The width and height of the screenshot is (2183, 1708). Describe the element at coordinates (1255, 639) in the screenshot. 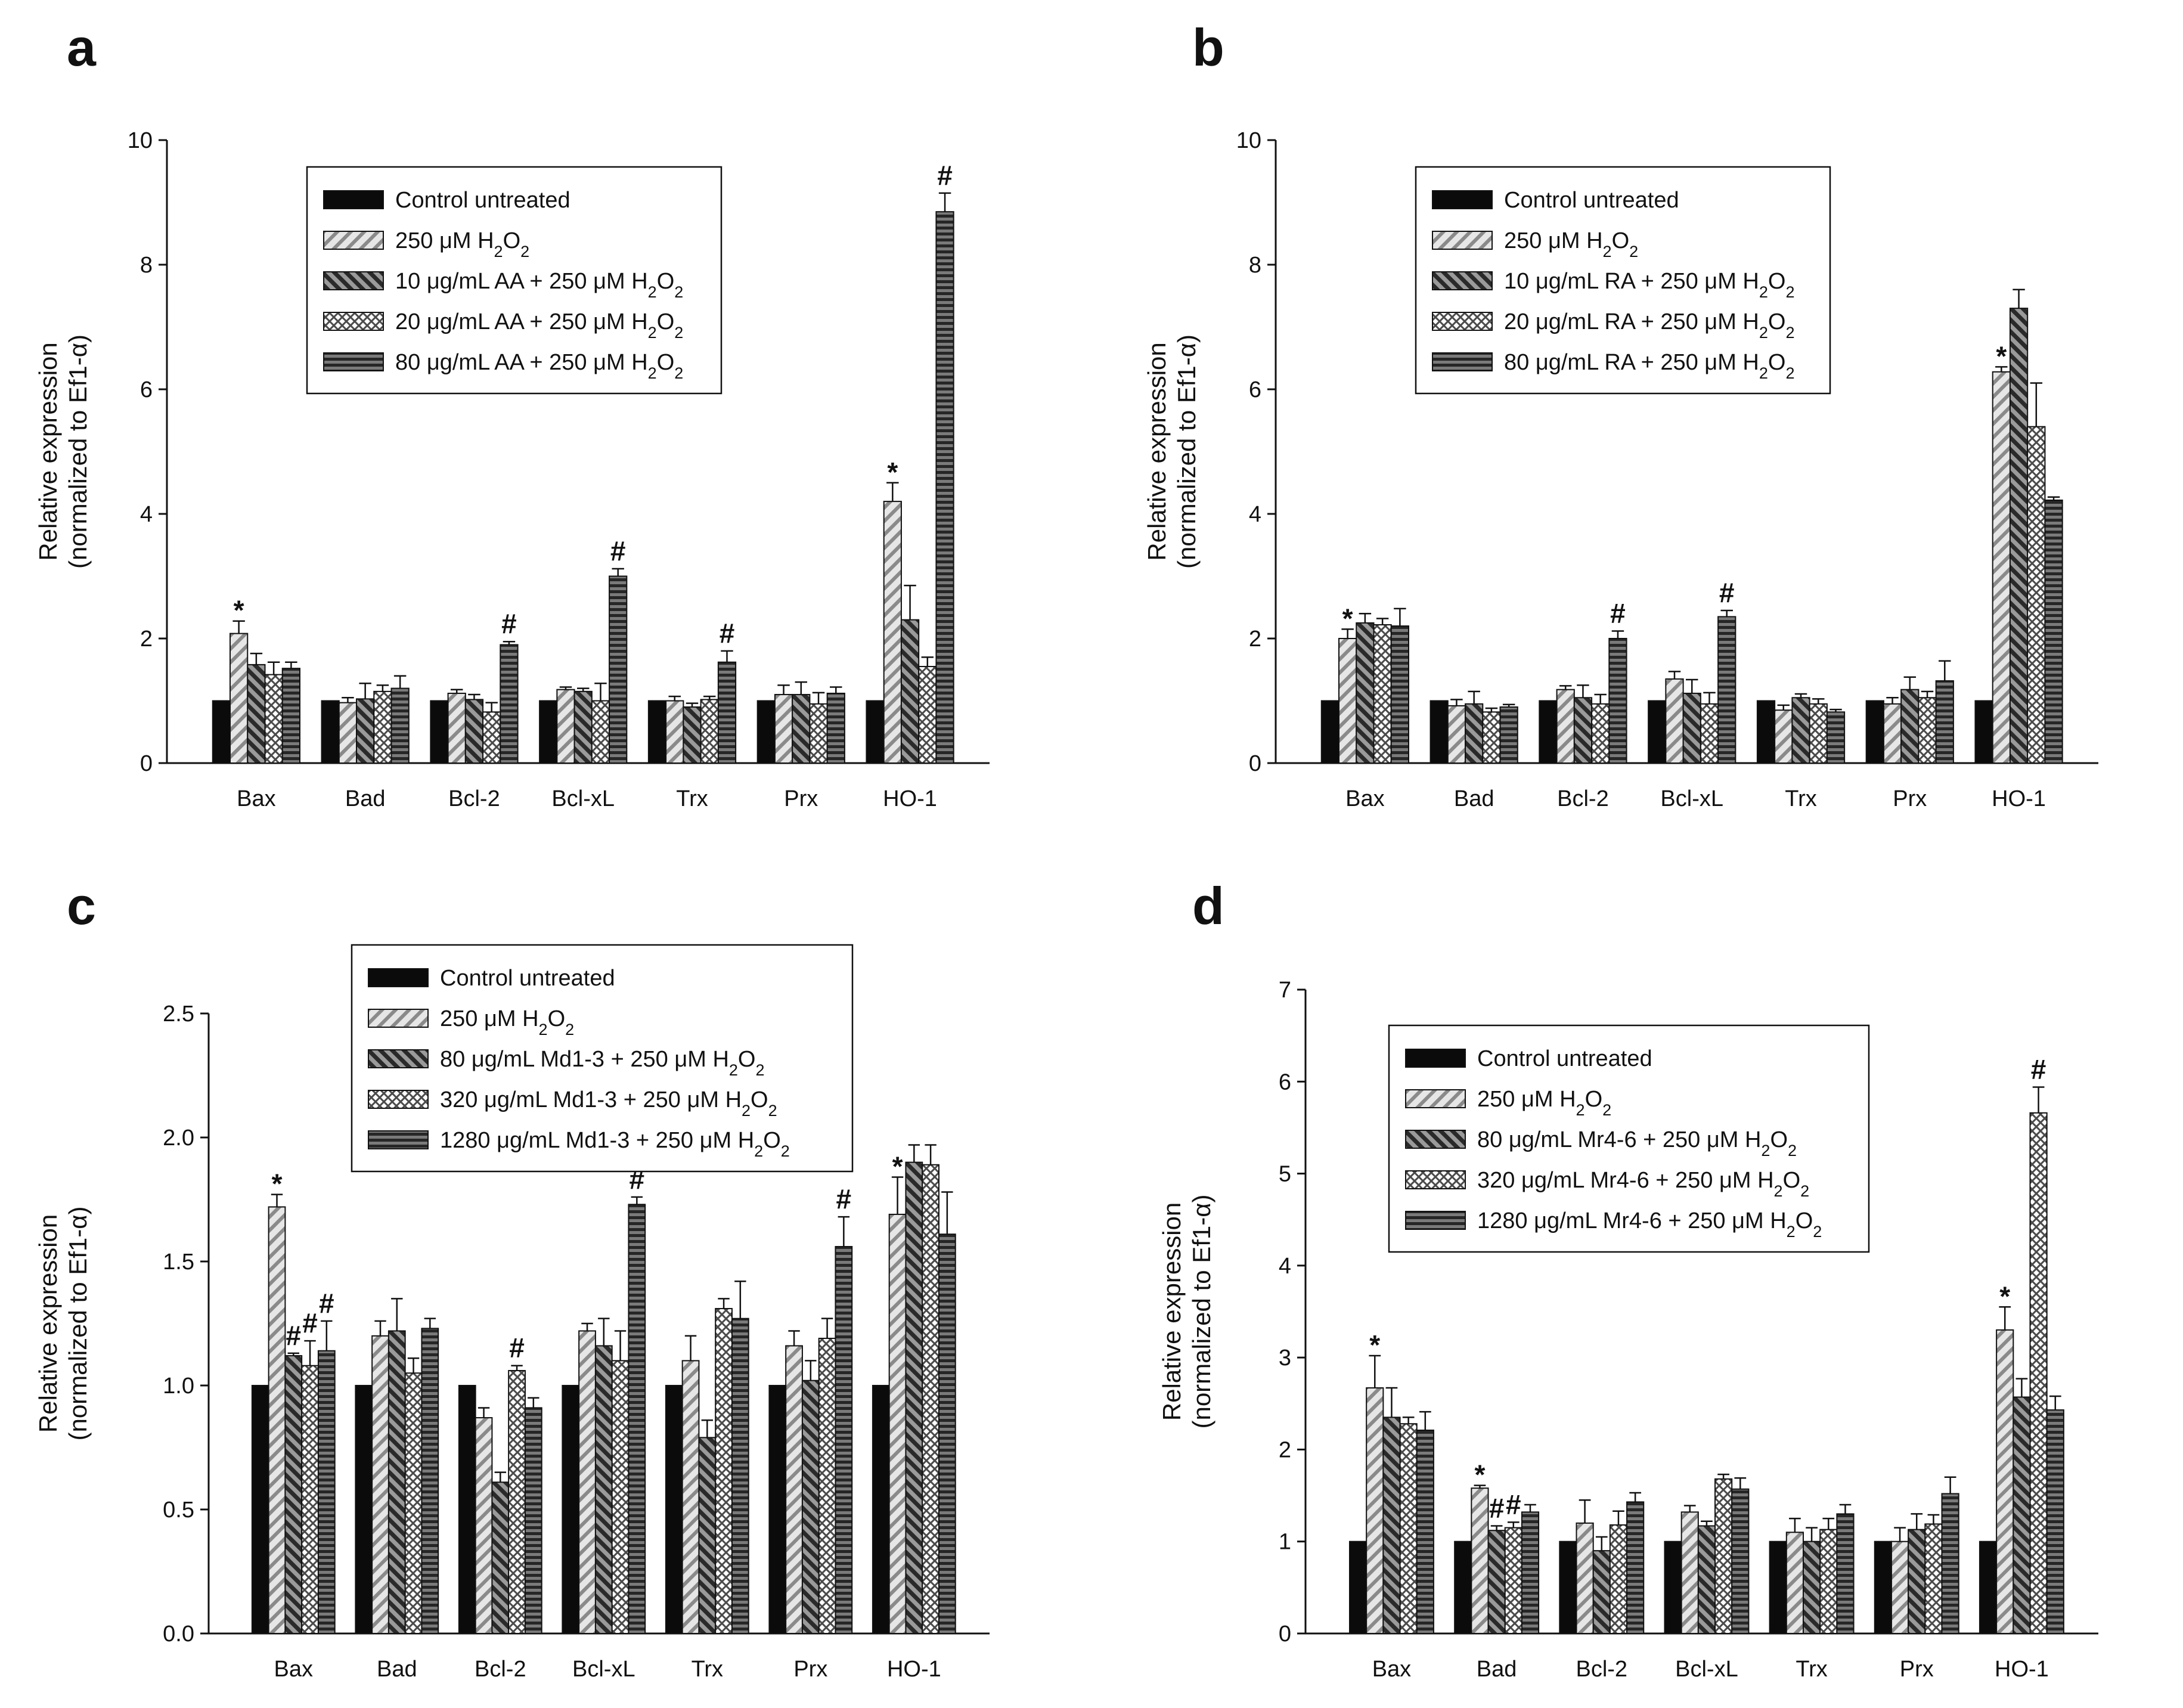

I see `y-tick-label: 2` at that location.